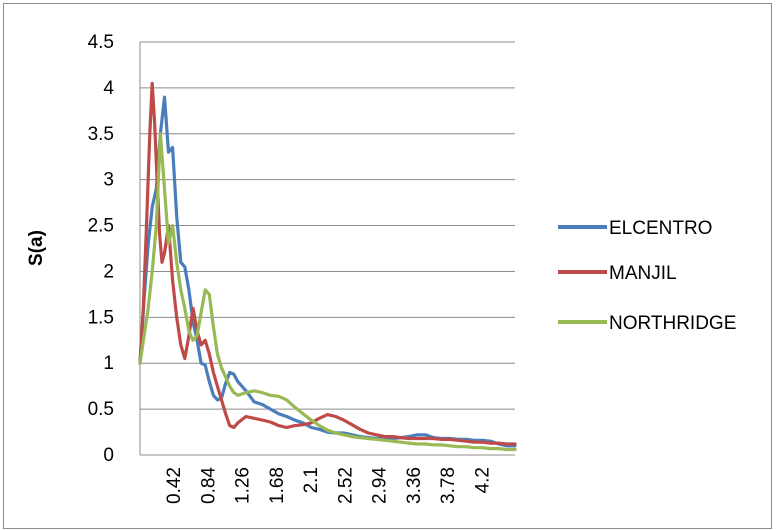 This screenshot has width=777, height=530. Describe the element at coordinates (414, 485) in the screenshot. I see `x-tick-label: 3.36` at that location.